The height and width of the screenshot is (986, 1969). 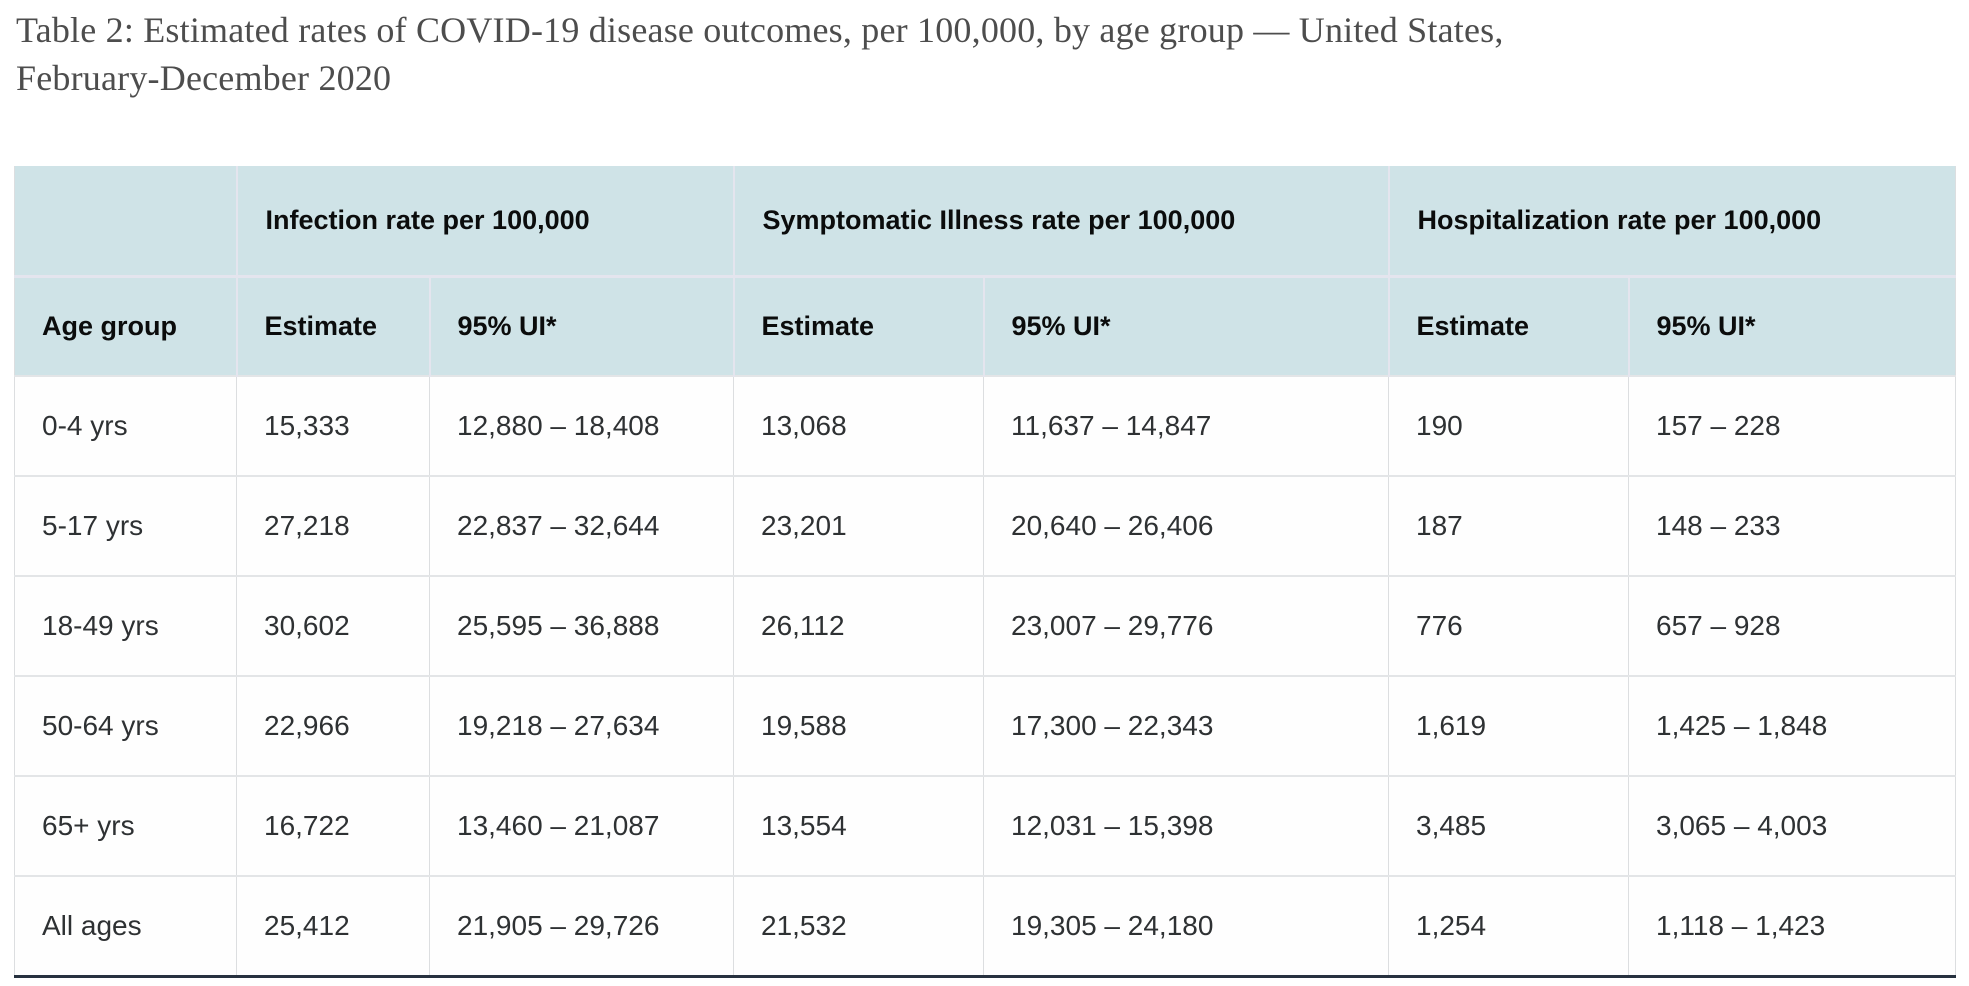 I want to click on cell-symptomatic-ui: 19,305 – 24,180, so click(x=1186, y=926).